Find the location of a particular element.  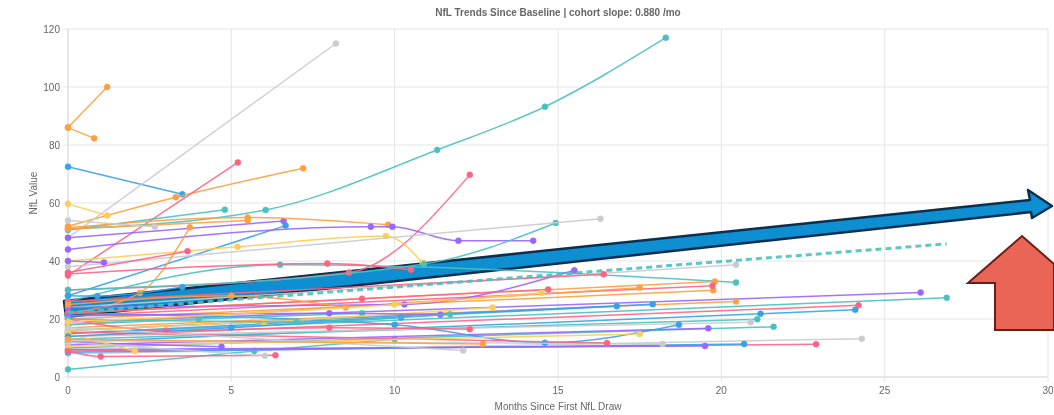

y-tick-label: 120 is located at coordinates (52, 29).